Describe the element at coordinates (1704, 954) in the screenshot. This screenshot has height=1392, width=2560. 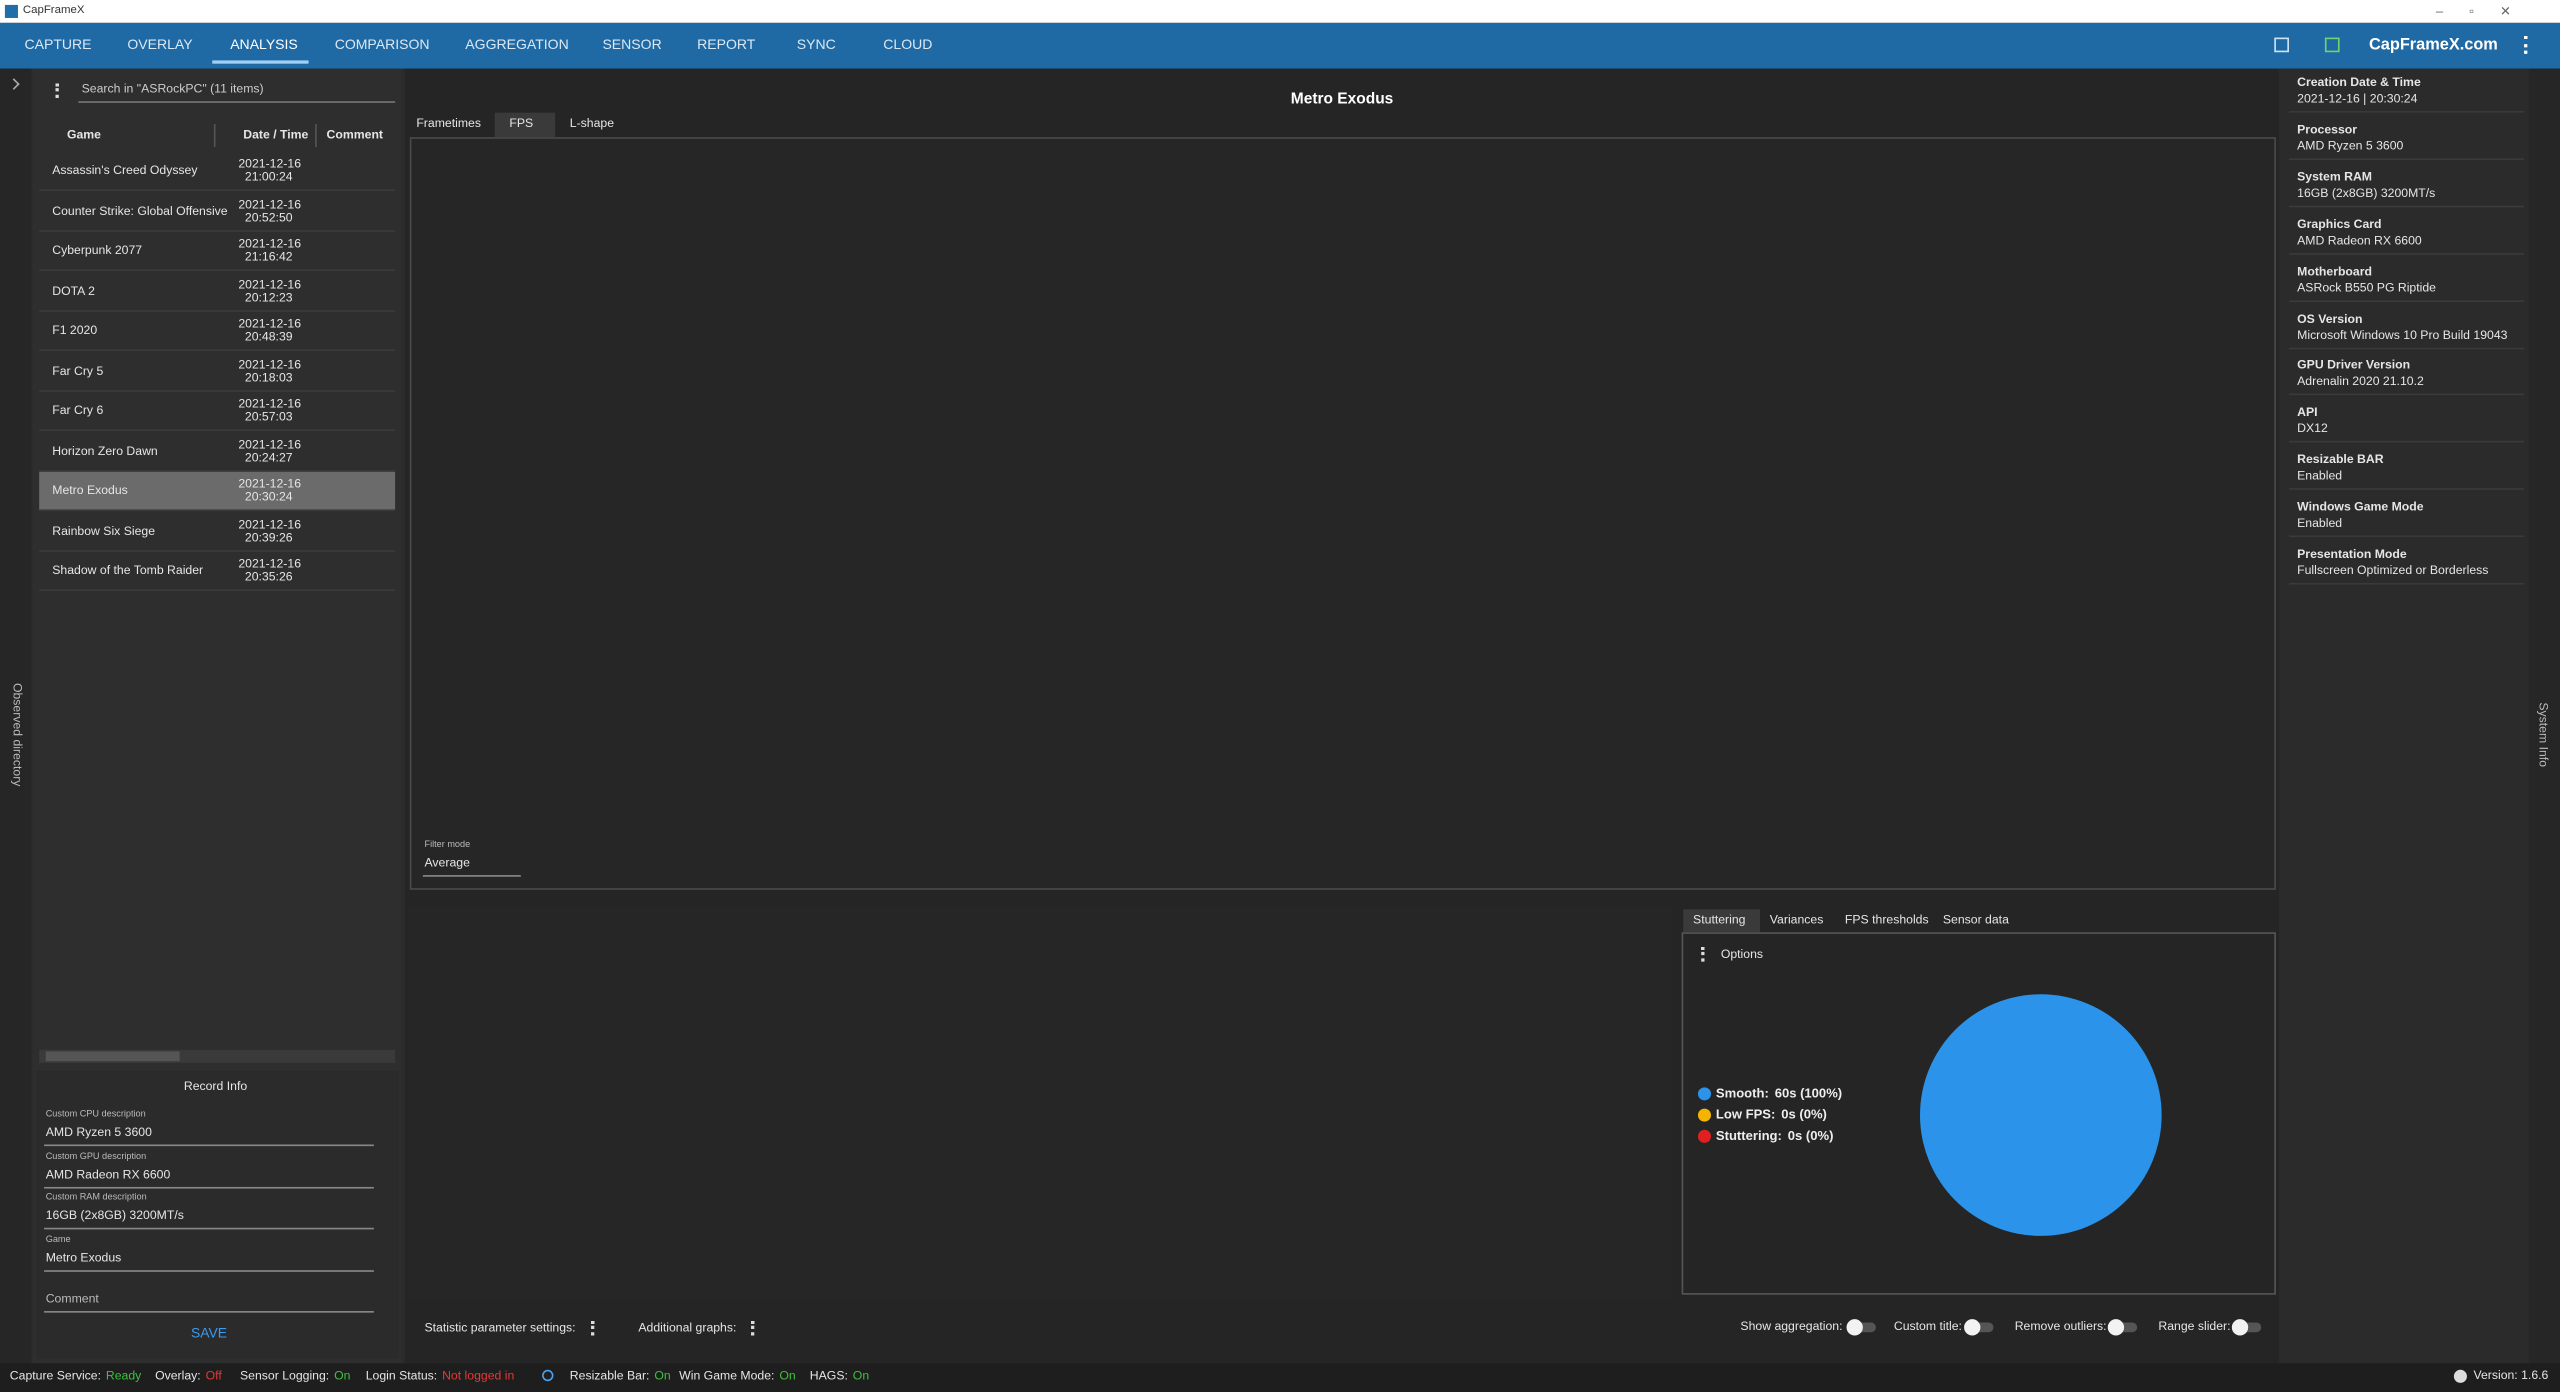
I see `options-dots` at that location.